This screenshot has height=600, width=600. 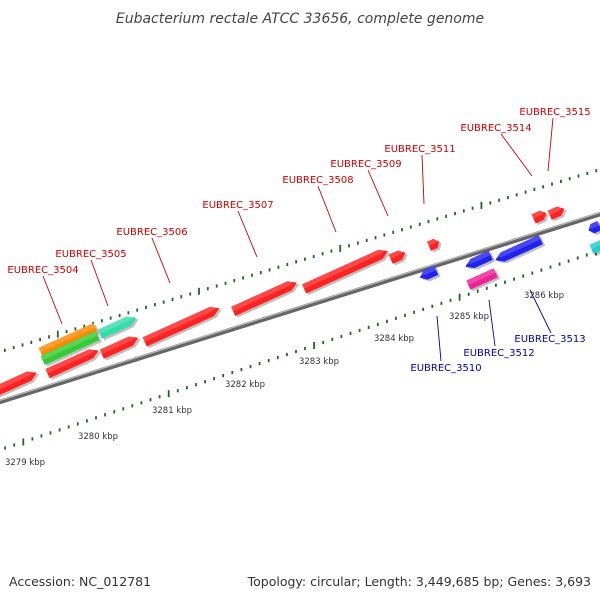 I want to click on position-label: 3285 kbp, so click(x=469, y=317).